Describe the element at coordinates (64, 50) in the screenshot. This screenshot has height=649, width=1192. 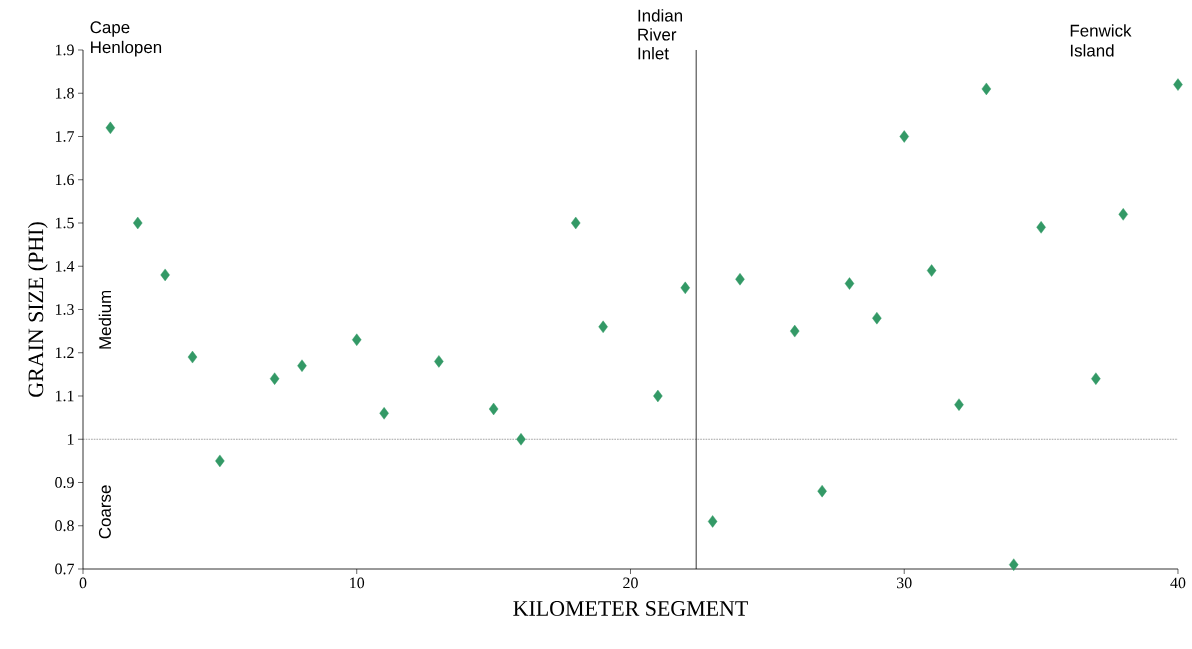
I see `y-tick-label: 1.9` at that location.